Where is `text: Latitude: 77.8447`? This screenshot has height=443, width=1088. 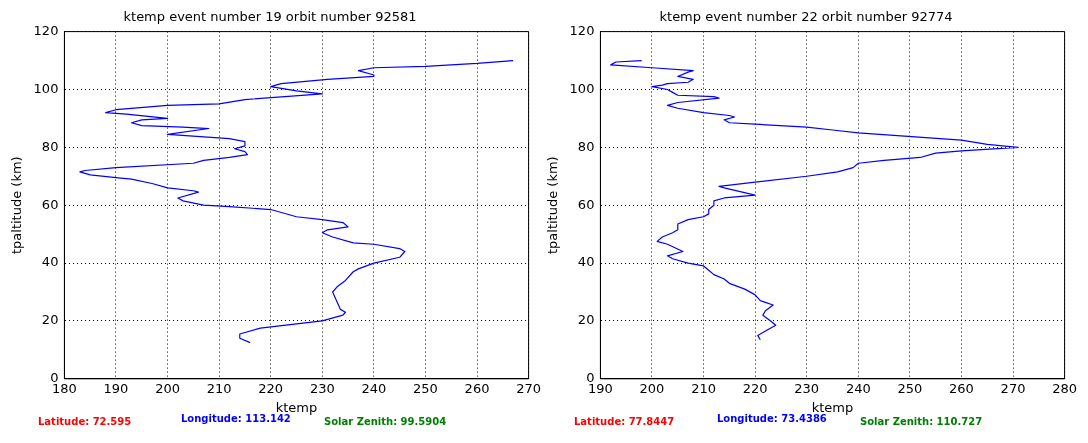 text: Latitude: 77.8447 is located at coordinates (625, 421).